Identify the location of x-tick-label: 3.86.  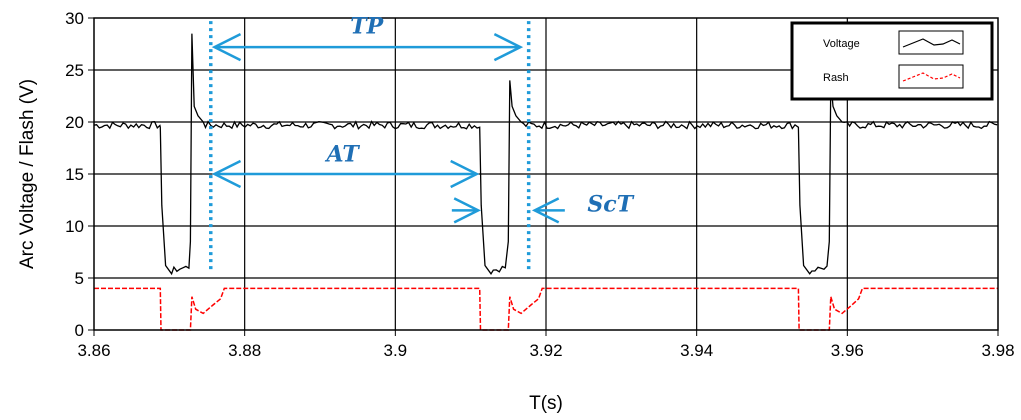
(93, 350).